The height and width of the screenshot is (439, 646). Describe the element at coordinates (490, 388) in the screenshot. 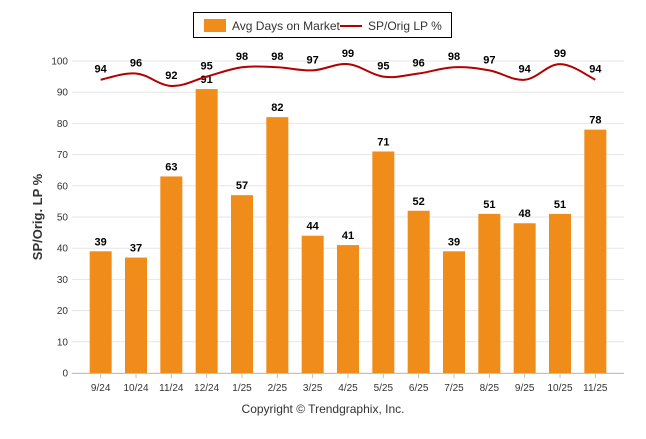

I see `x-tick-label: 8/25` at that location.